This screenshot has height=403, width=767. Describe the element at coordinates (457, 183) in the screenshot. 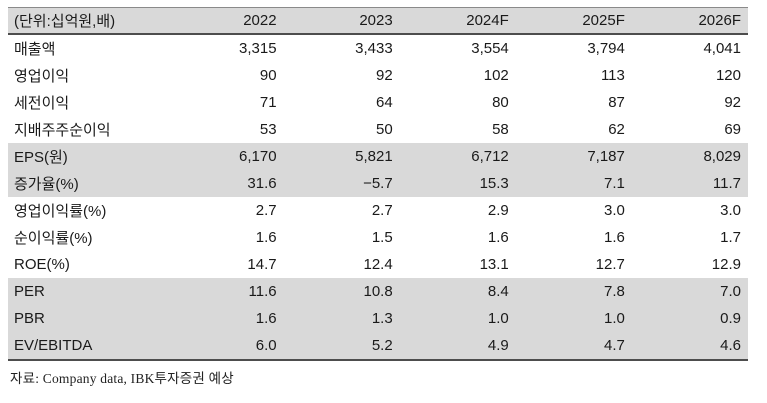

I see `cell-value: 15.3` at that location.